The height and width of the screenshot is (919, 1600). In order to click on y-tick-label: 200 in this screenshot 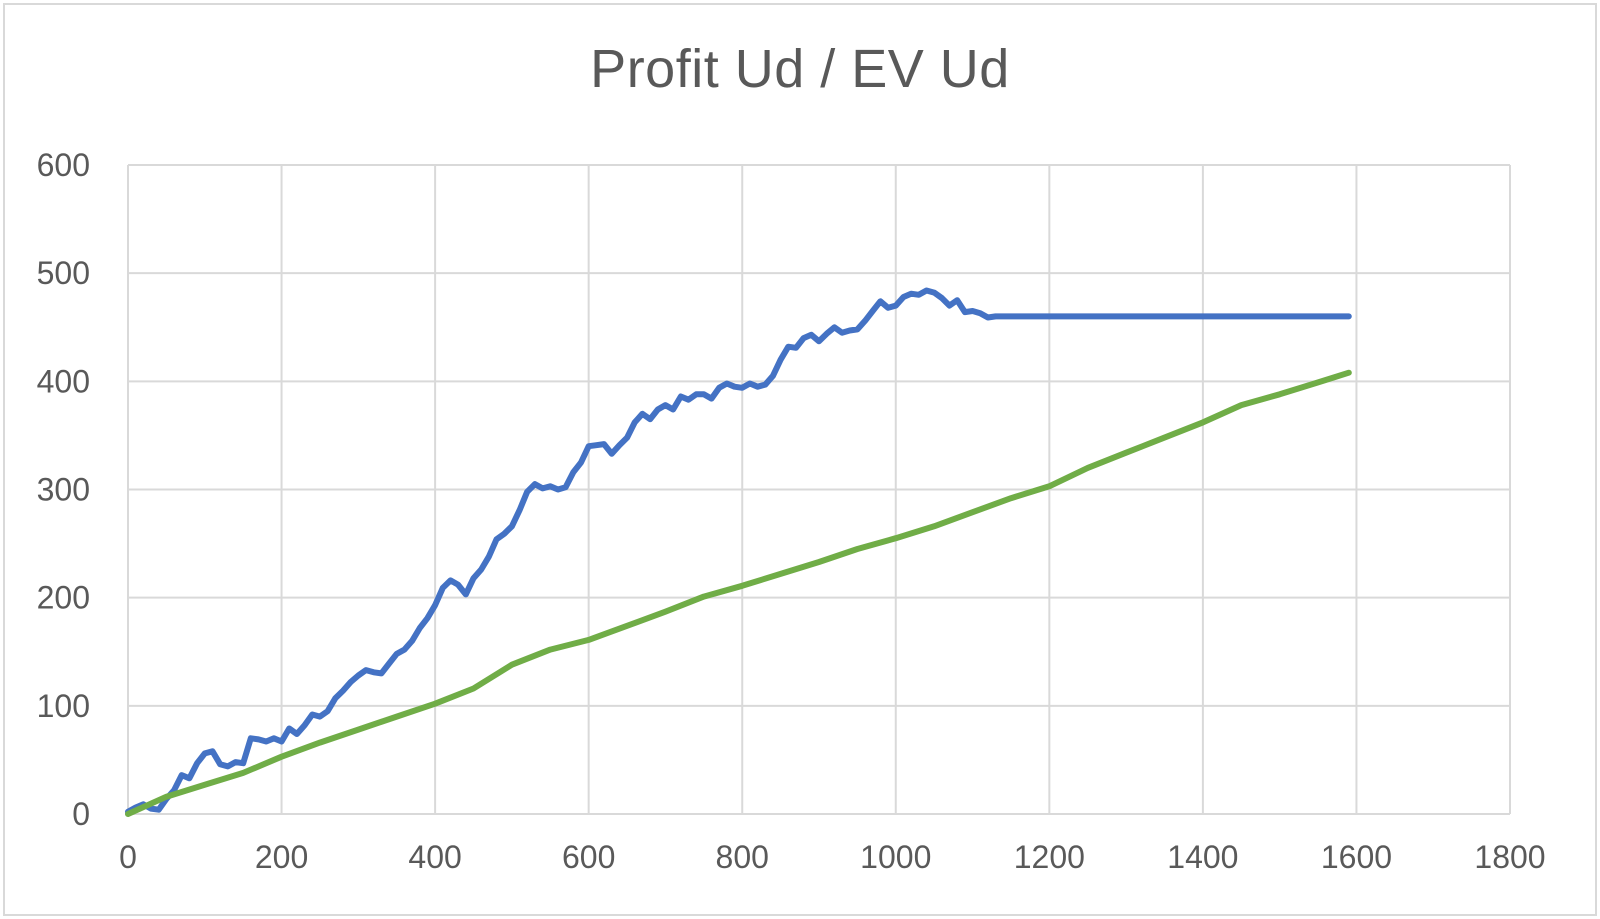, I will do `click(63, 598)`.